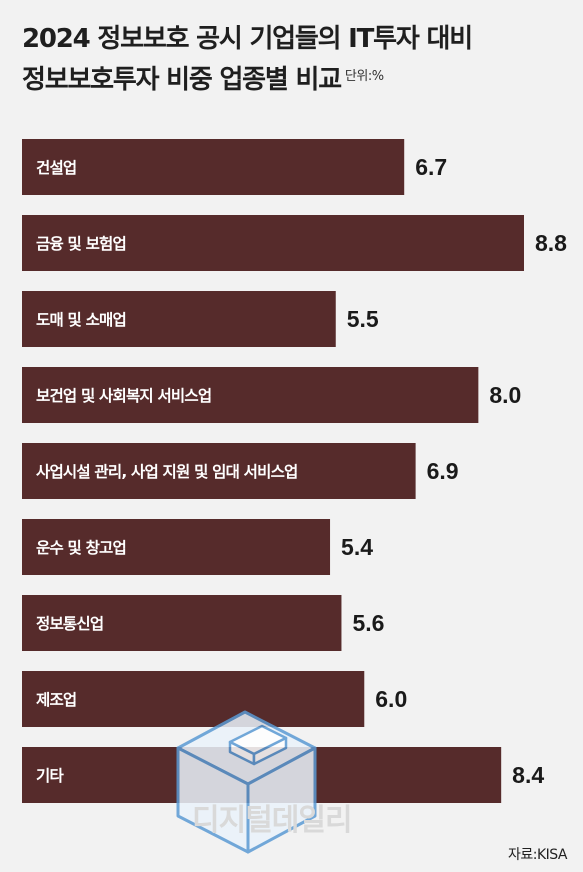 The height and width of the screenshot is (872, 583). I want to click on bar-category-label: 보건업 및 사회복지 서비스업, so click(123, 395).